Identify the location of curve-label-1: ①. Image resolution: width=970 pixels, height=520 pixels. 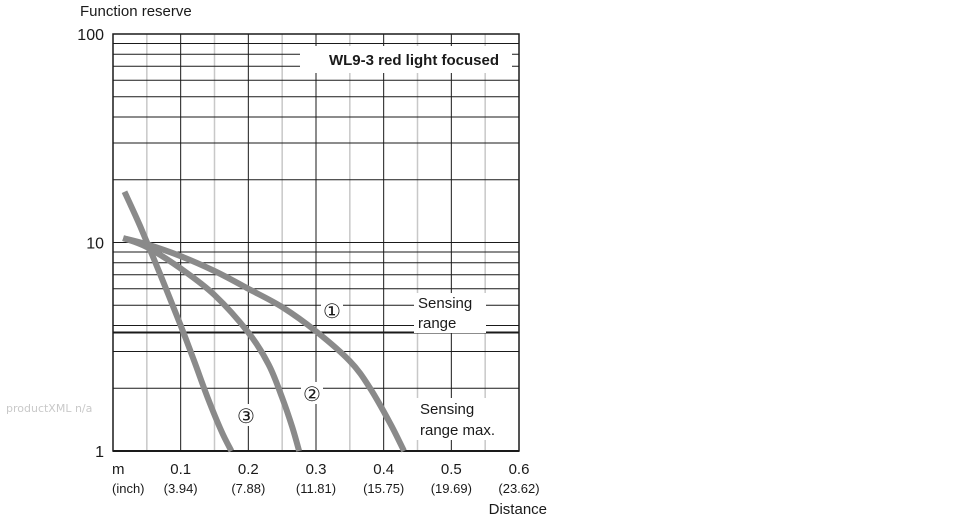
(332, 312).